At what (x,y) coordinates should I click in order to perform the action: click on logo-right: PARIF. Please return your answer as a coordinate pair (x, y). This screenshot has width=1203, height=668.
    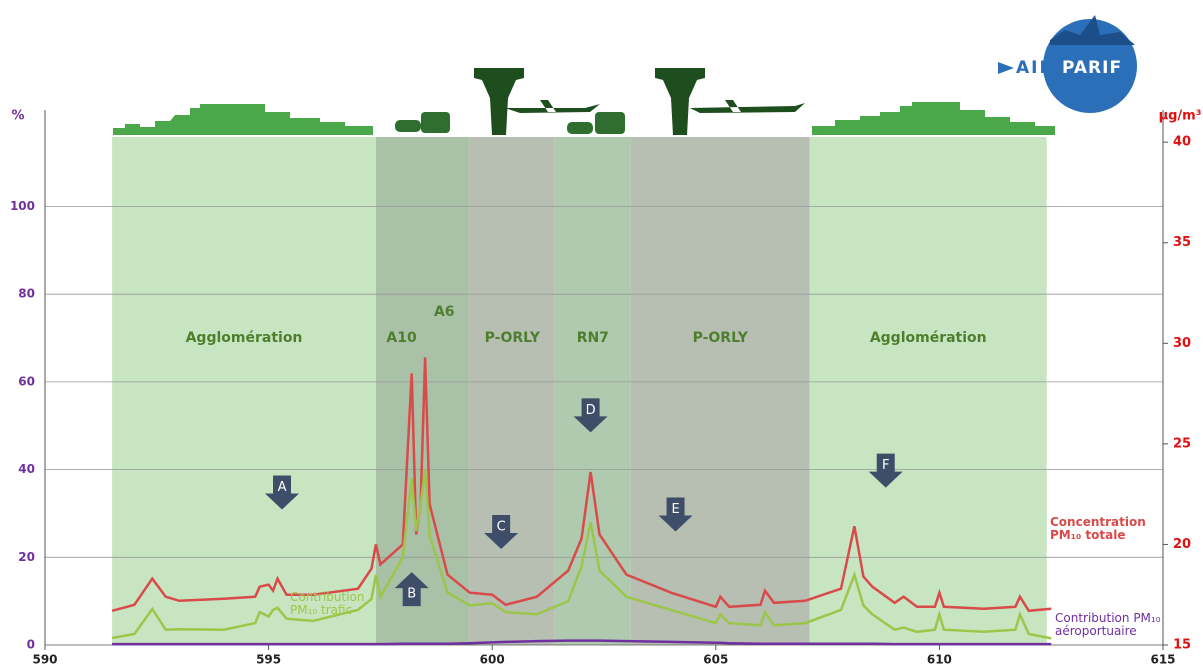
    Looking at the image, I should click on (1092, 68).